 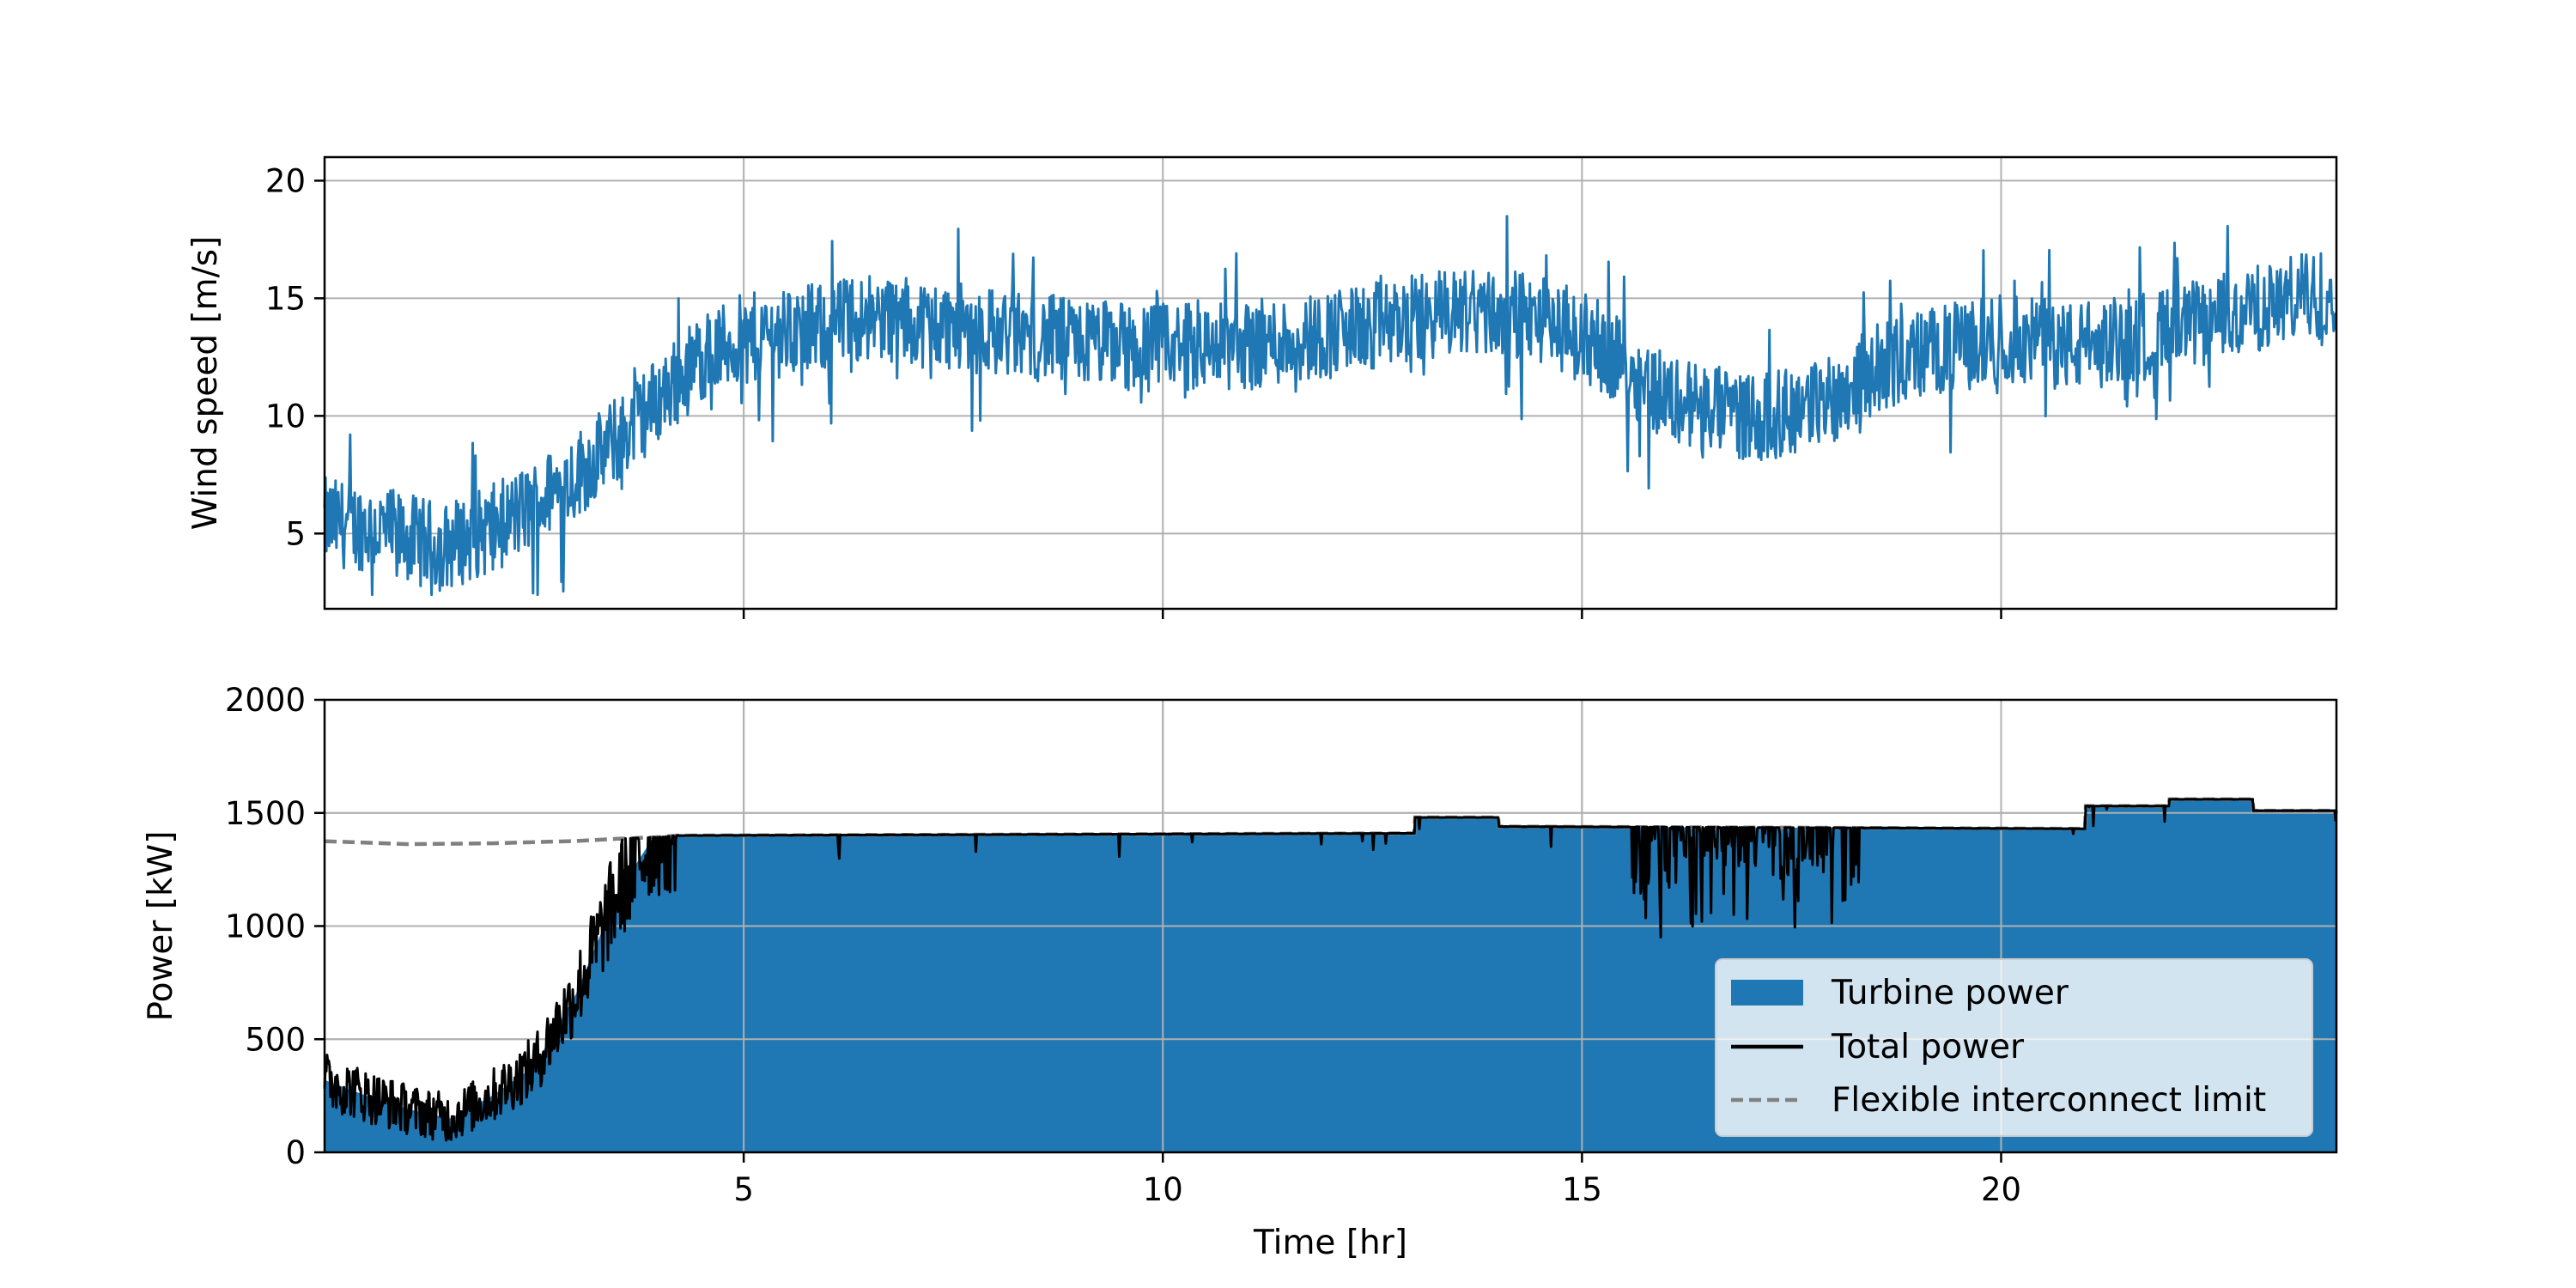 What do you see at coordinates (285, 180) in the screenshot?
I see `wind-y-tick-label: 20` at bounding box center [285, 180].